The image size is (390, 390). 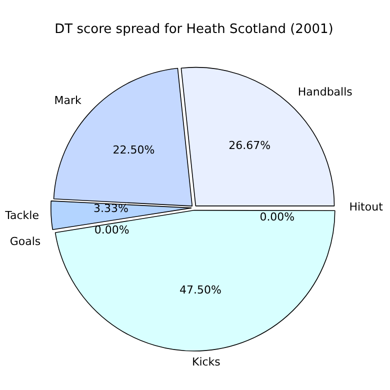 I want to click on category-label: Goals, so click(x=25, y=241).